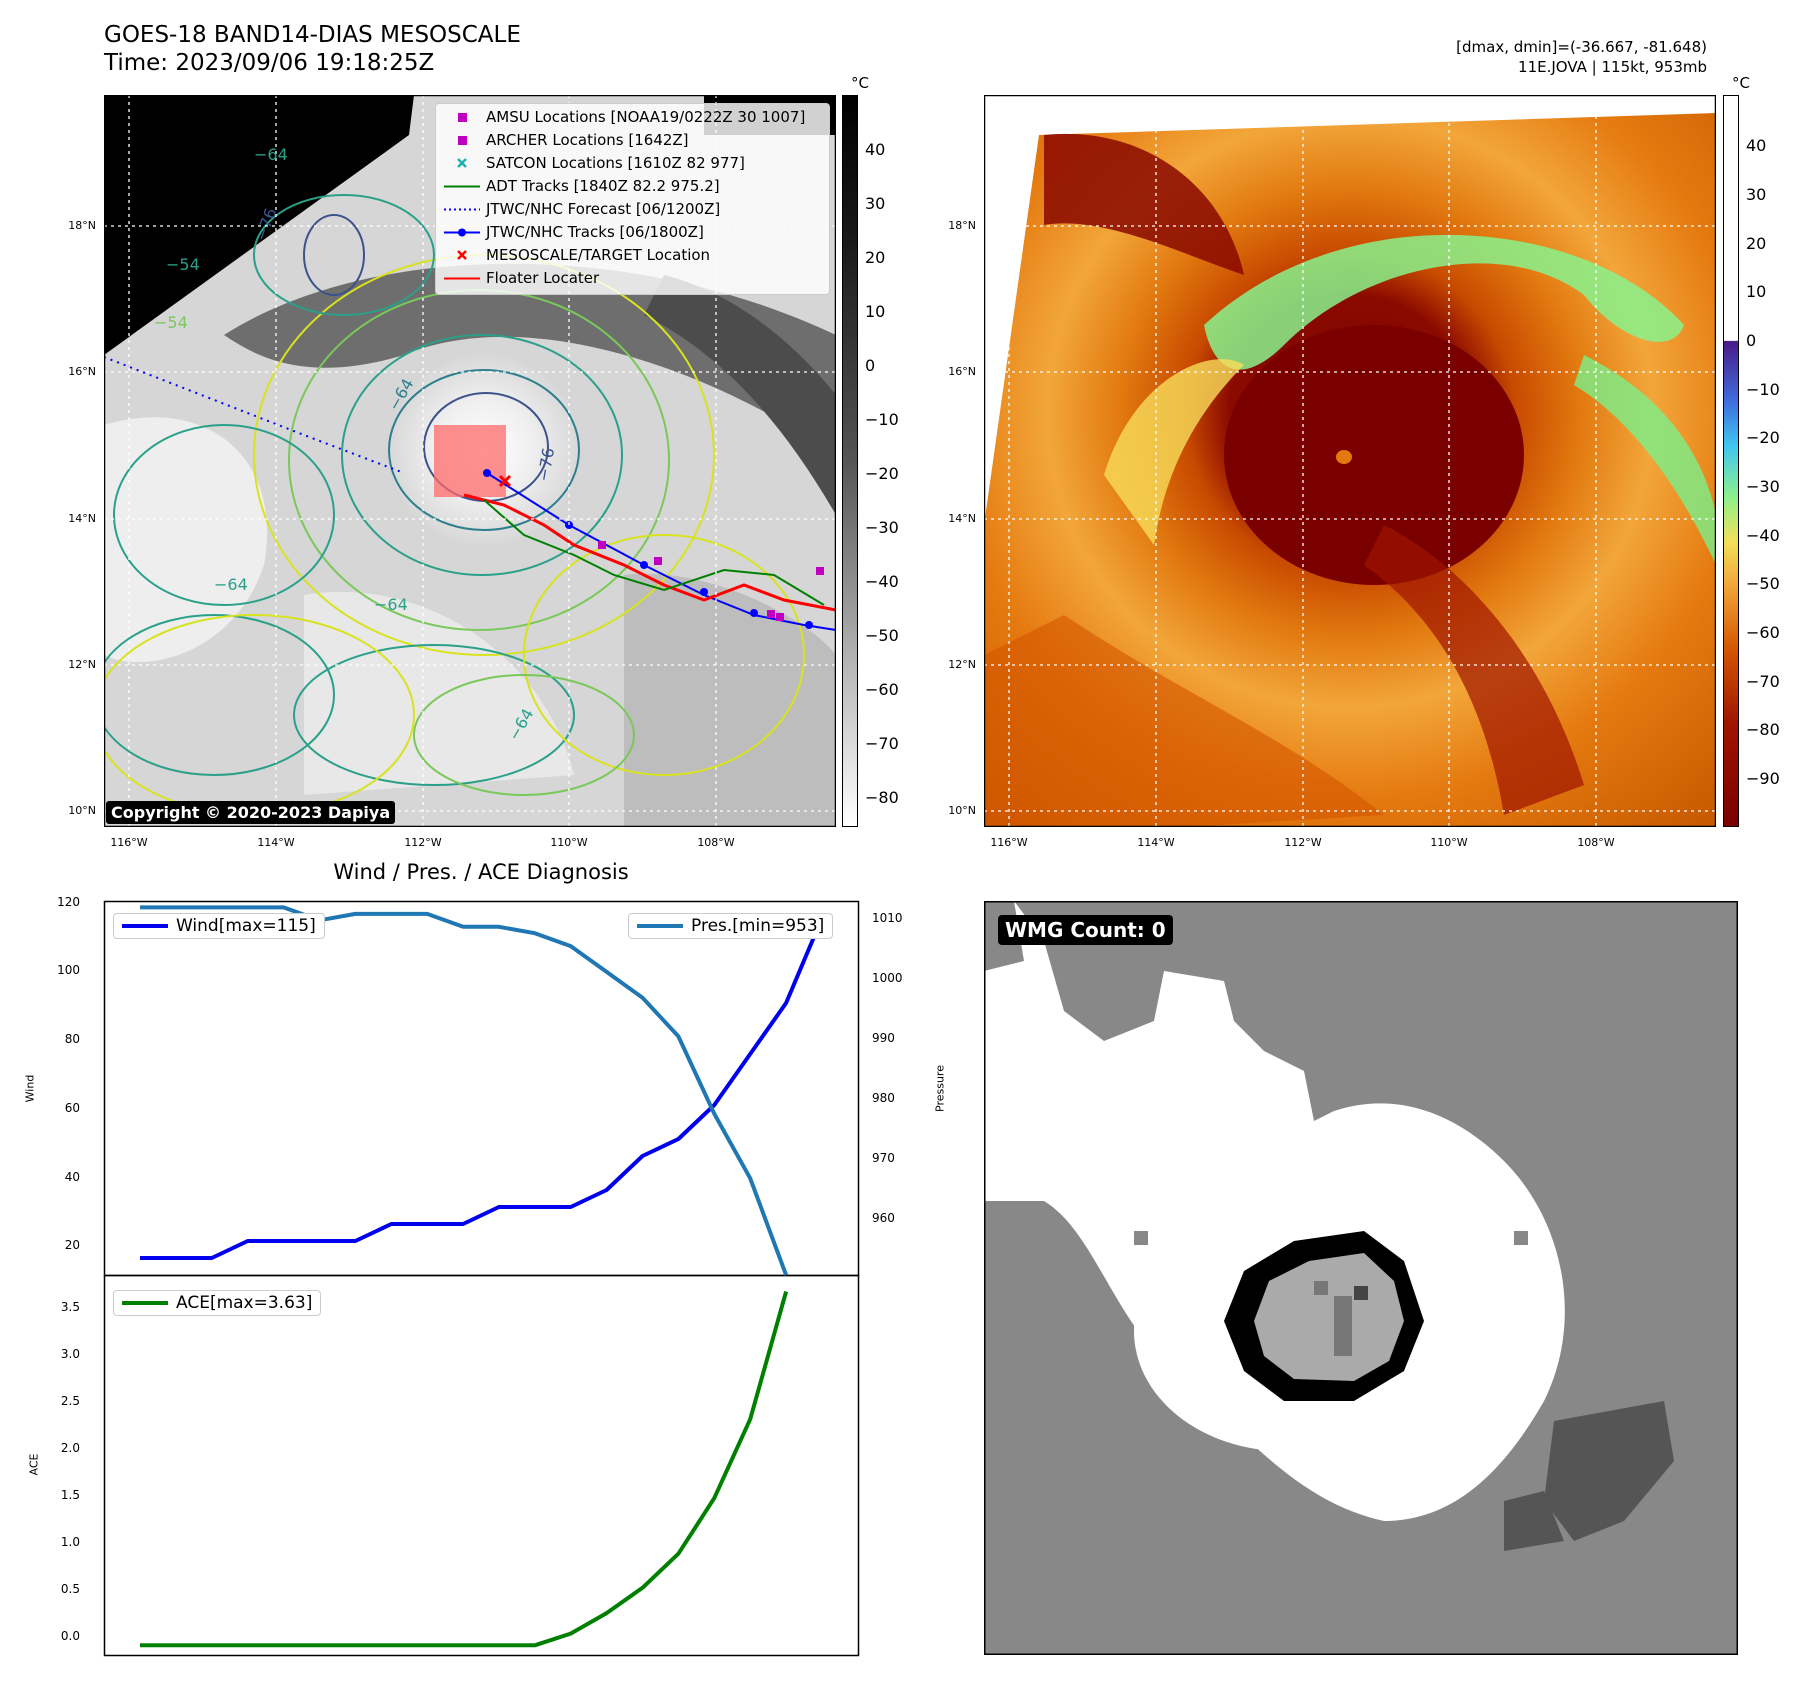 The image size is (1797, 1684). What do you see at coordinates (1581, 47) in the screenshot?
I see `dmax-dmin-readout: [dmax, dmin]=(-36.667, -81.648)` at bounding box center [1581, 47].